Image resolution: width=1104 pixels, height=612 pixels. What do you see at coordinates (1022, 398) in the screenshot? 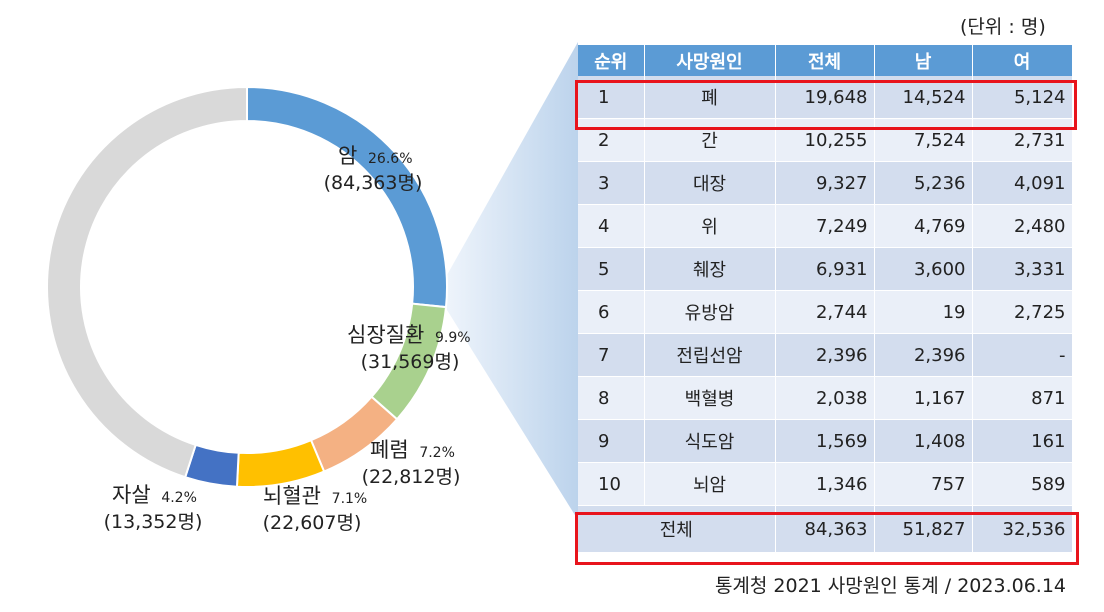
I see `cell-female: 871` at bounding box center [1022, 398].